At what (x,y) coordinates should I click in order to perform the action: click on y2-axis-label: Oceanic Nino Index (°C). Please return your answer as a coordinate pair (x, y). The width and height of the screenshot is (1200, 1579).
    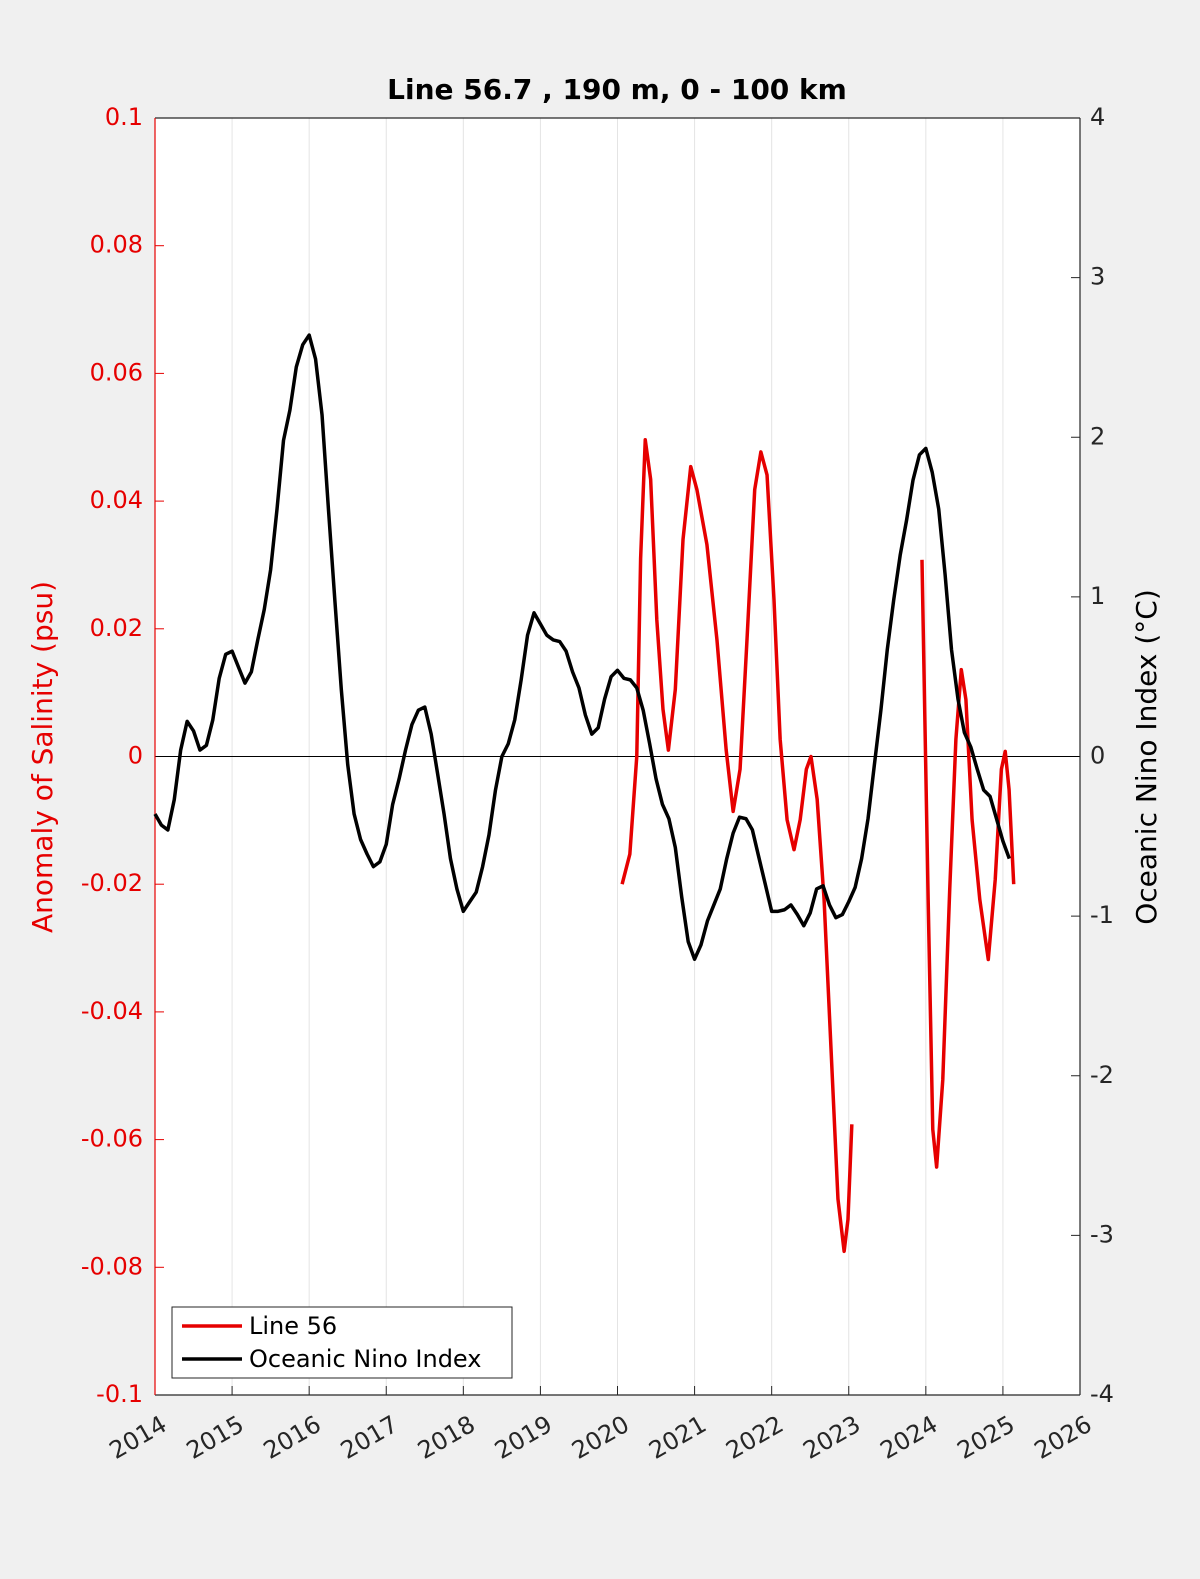
    Looking at the image, I should click on (1146, 757).